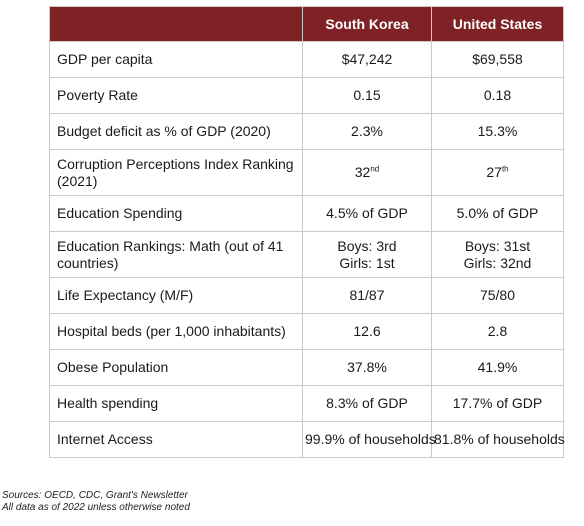 This screenshot has height=526, width=584. Describe the element at coordinates (494, 172) in the screenshot. I see `rank-number: 27` at that location.